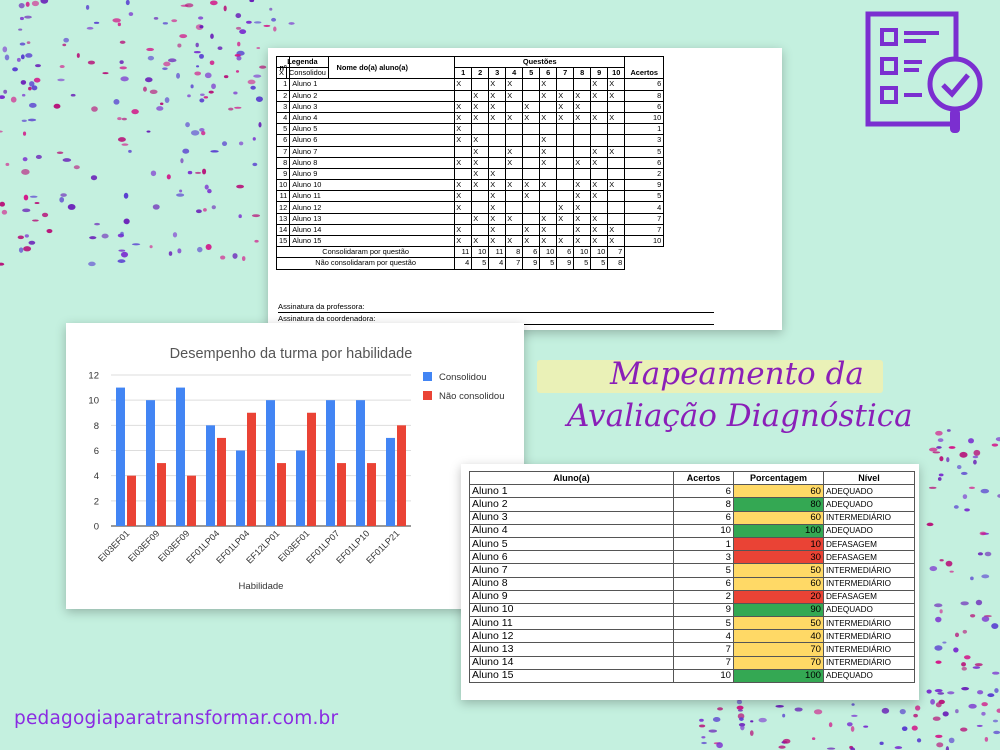 This screenshot has height=750, width=1000. What do you see at coordinates (283, 106) in the screenshot?
I see `row-number: 3` at bounding box center [283, 106].